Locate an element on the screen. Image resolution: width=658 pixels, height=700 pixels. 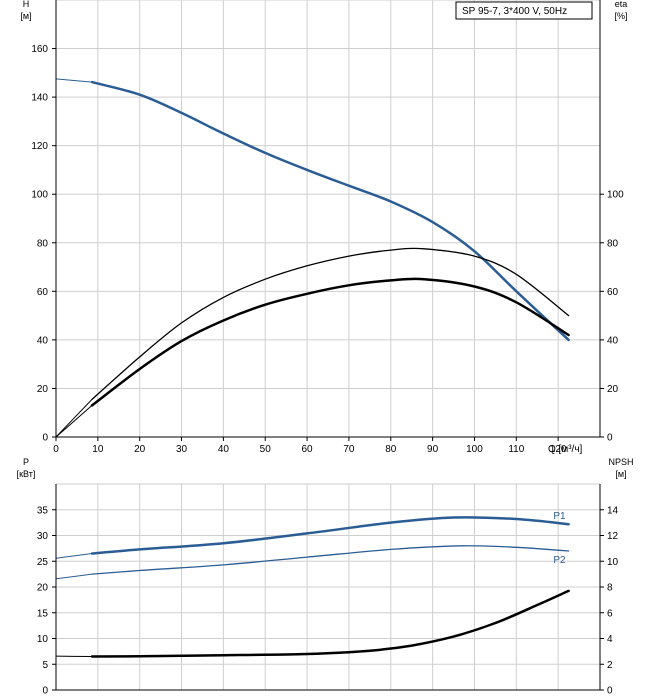
bottom-left-tick-label: 25 is located at coordinates (43, 562).